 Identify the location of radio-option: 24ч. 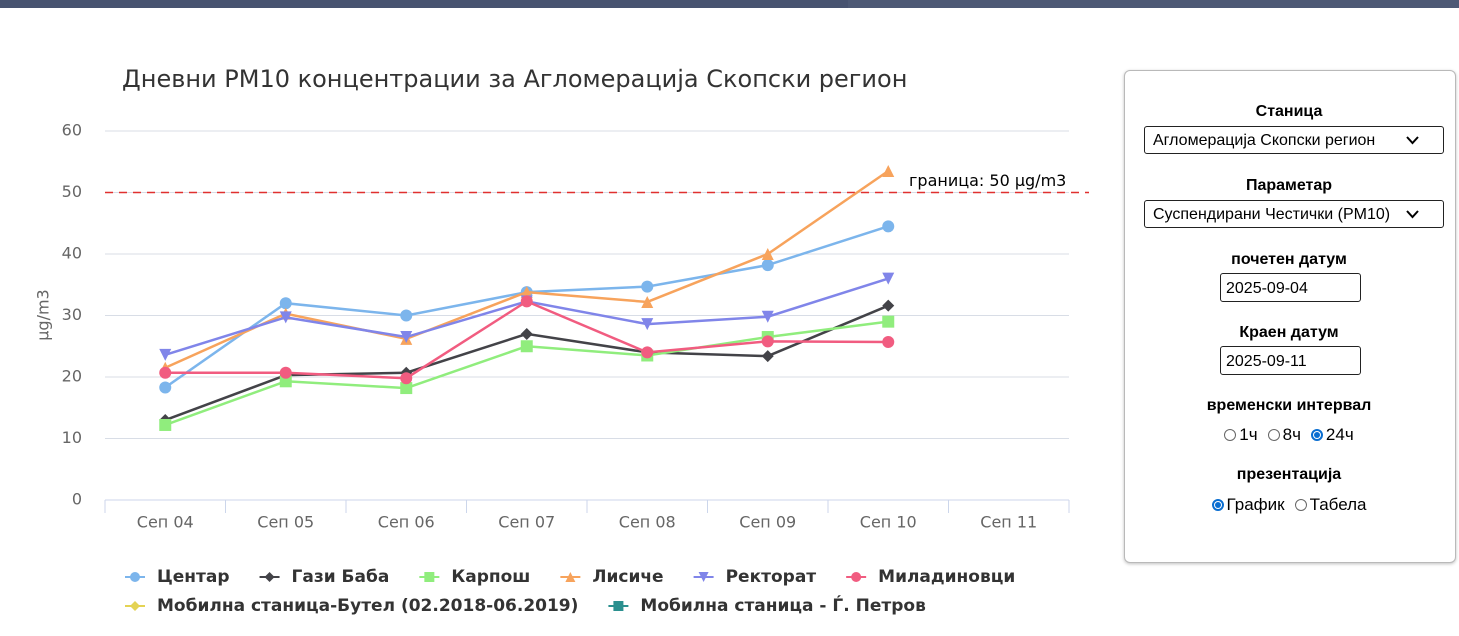
(1332, 435).